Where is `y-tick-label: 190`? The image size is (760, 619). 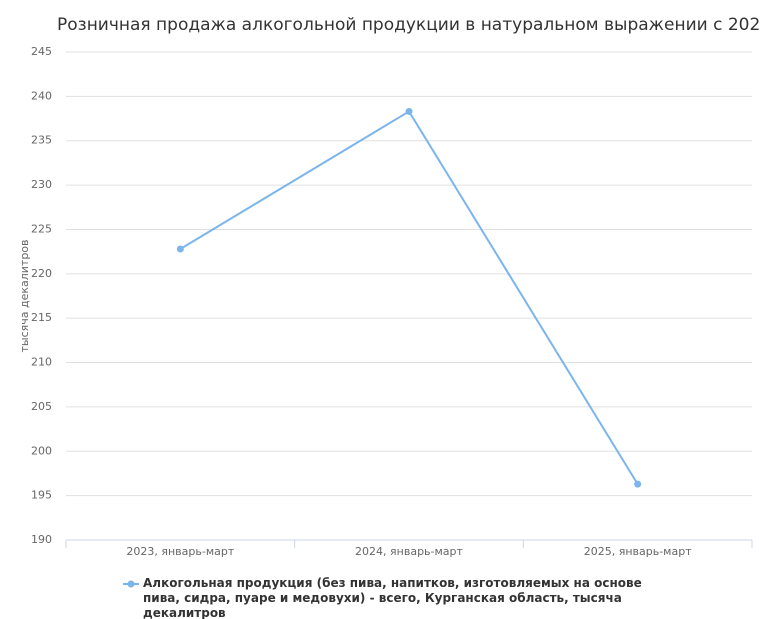 y-tick-label: 190 is located at coordinates (41, 539).